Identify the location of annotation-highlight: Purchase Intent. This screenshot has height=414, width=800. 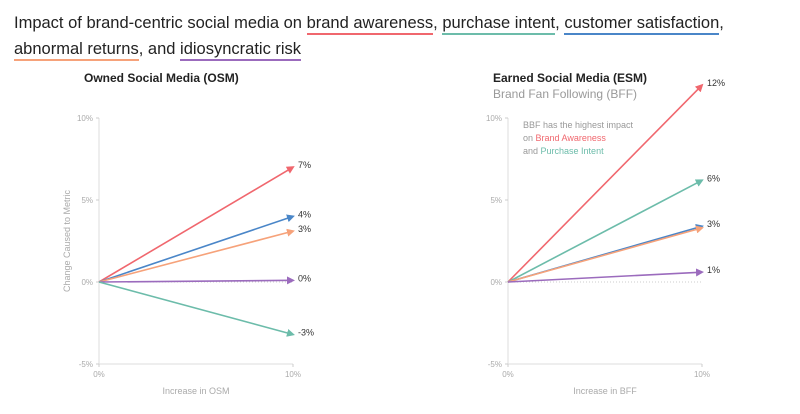
(573, 151).